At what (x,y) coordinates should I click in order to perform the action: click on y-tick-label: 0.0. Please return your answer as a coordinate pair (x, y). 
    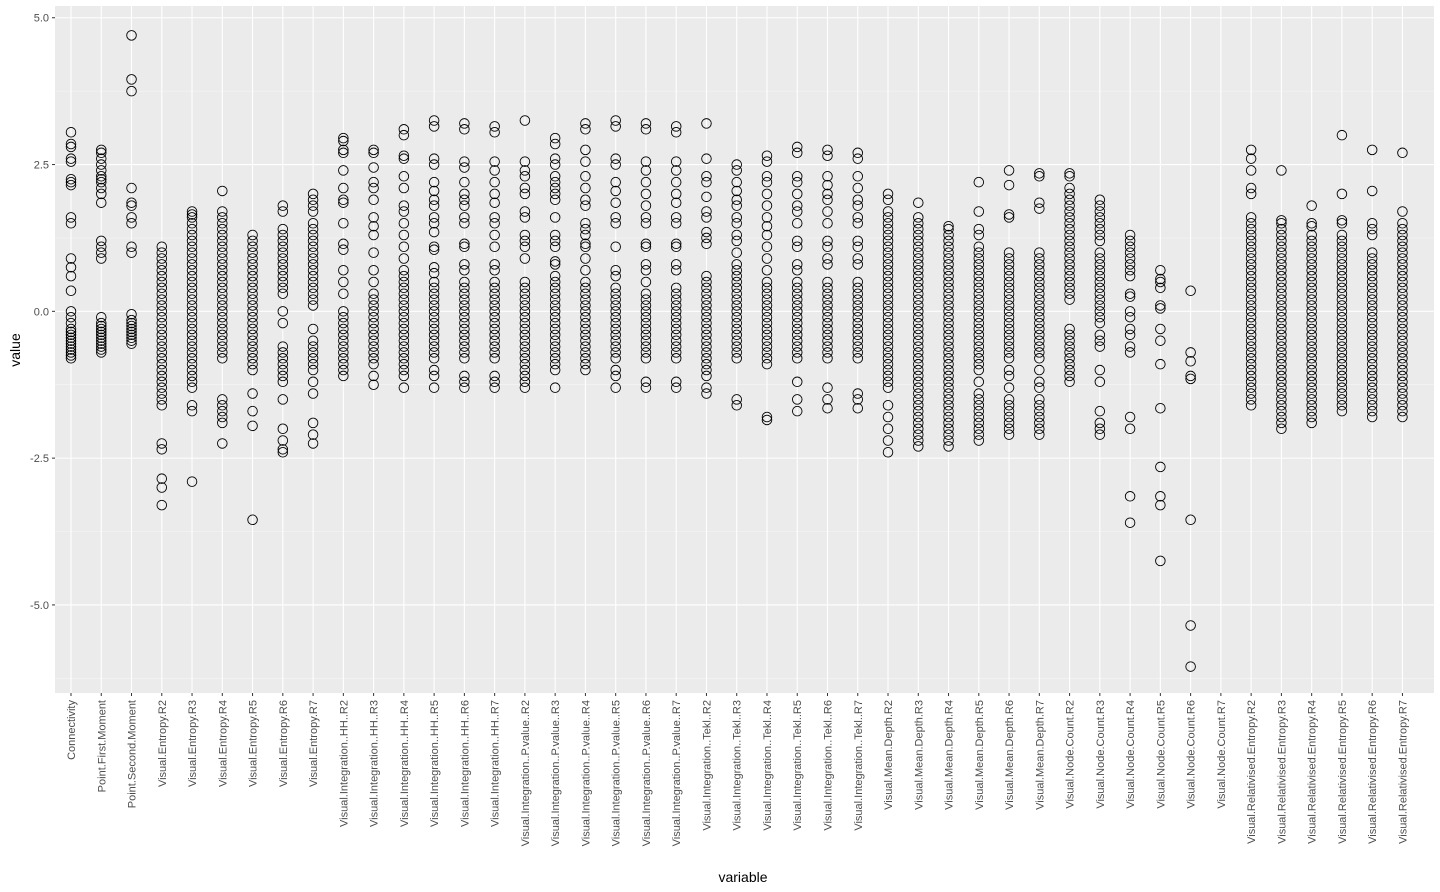
    Looking at the image, I should click on (41, 312).